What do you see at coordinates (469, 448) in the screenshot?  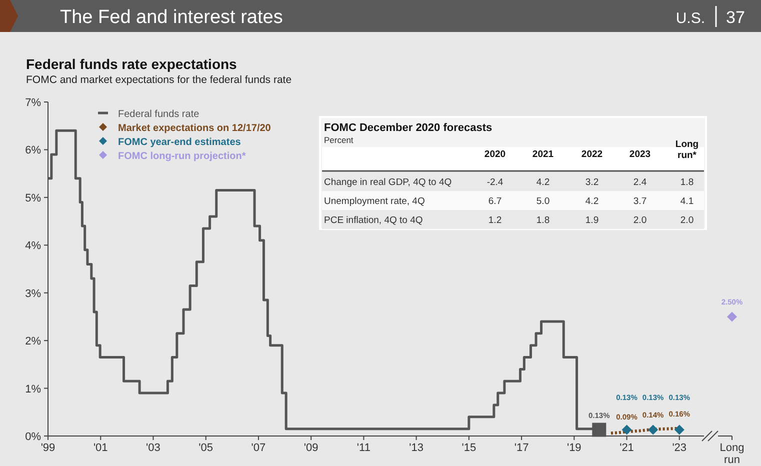 I see `x-tick-label: '15` at bounding box center [469, 448].